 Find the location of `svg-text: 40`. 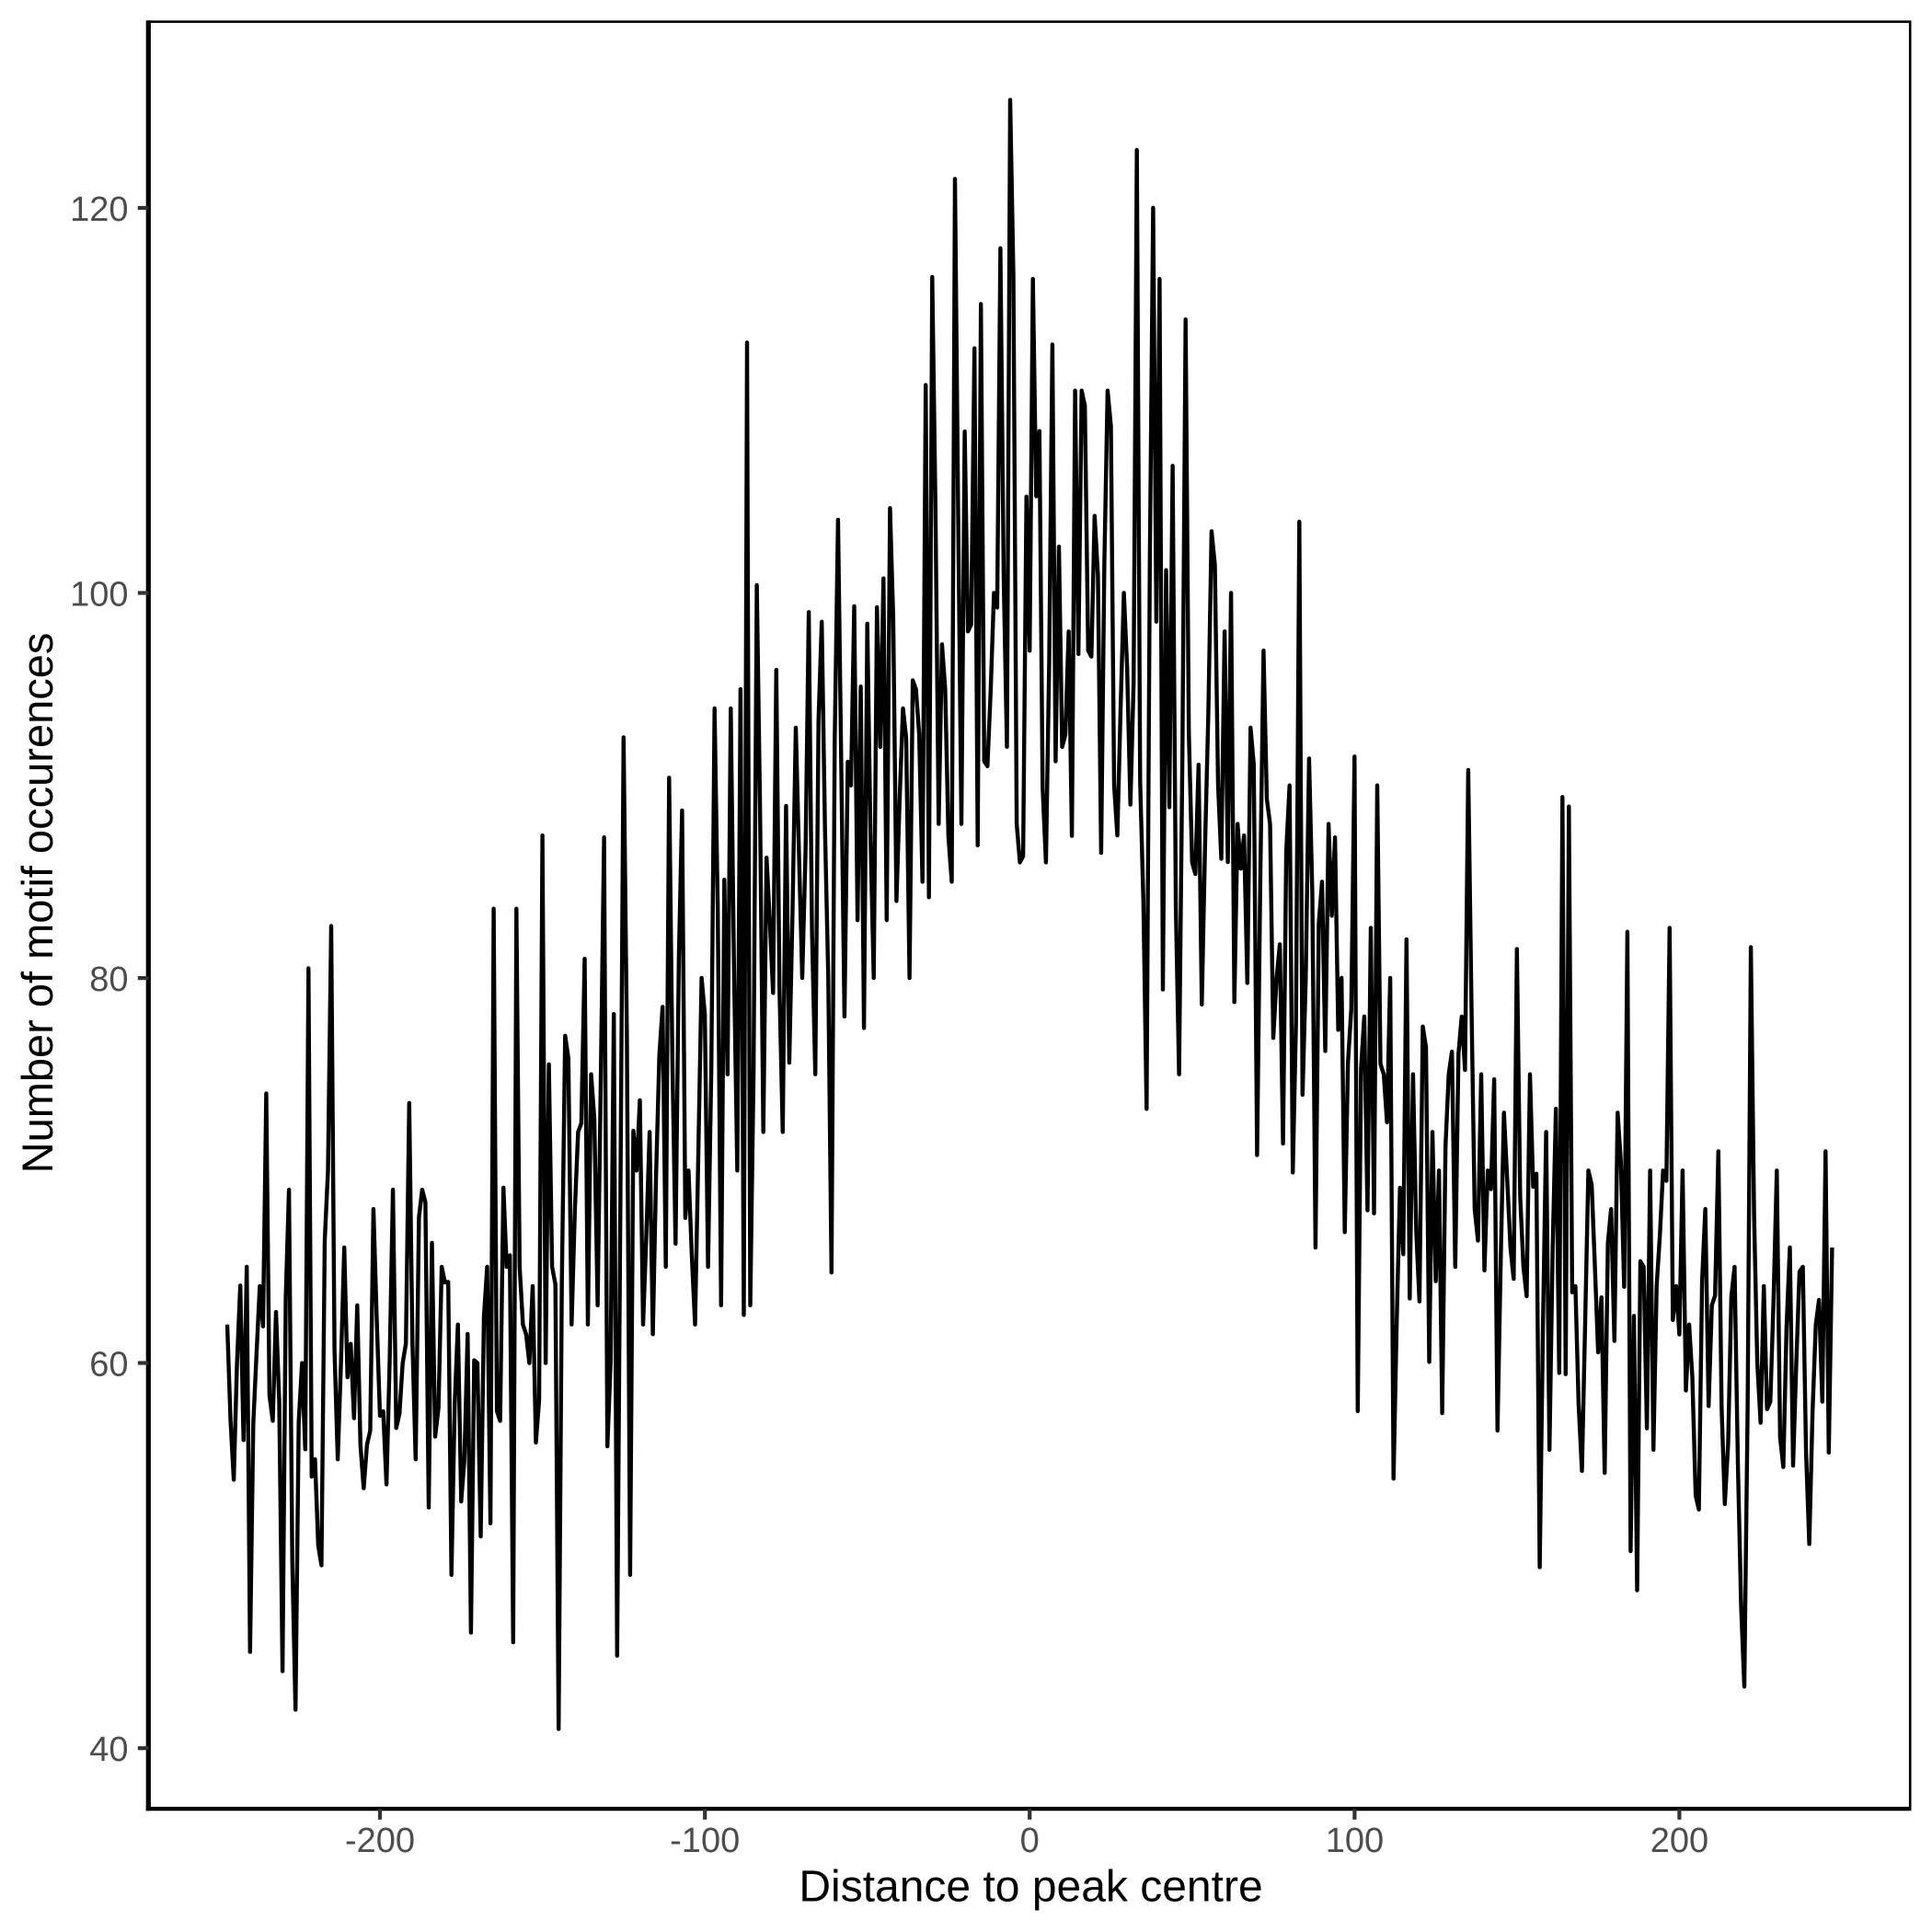

svg-text: 40 is located at coordinates (108, 1750).